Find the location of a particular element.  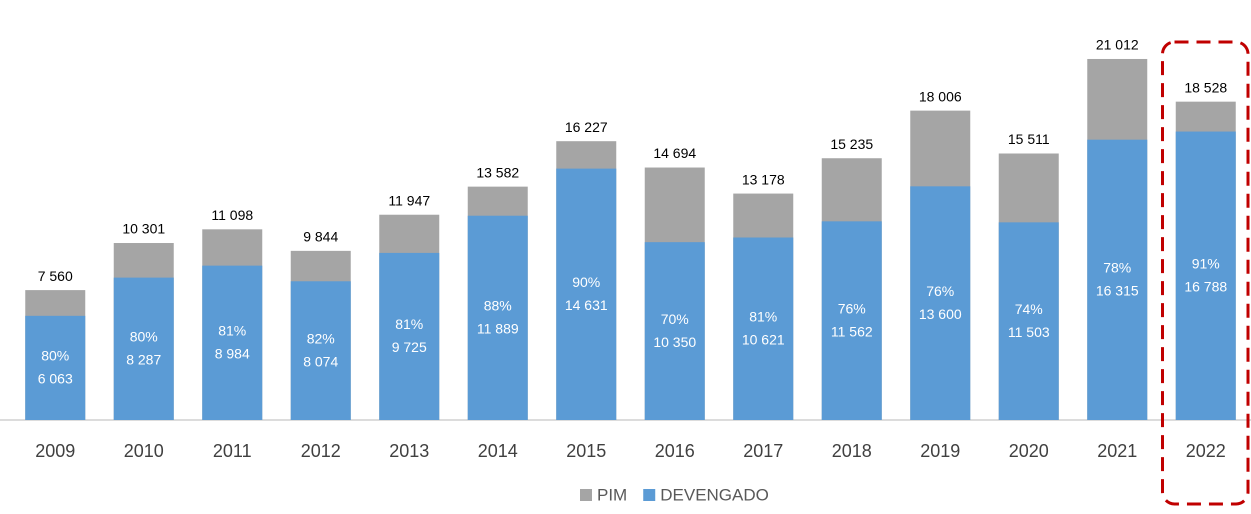

x-tick-label: 2013 is located at coordinates (409, 451).